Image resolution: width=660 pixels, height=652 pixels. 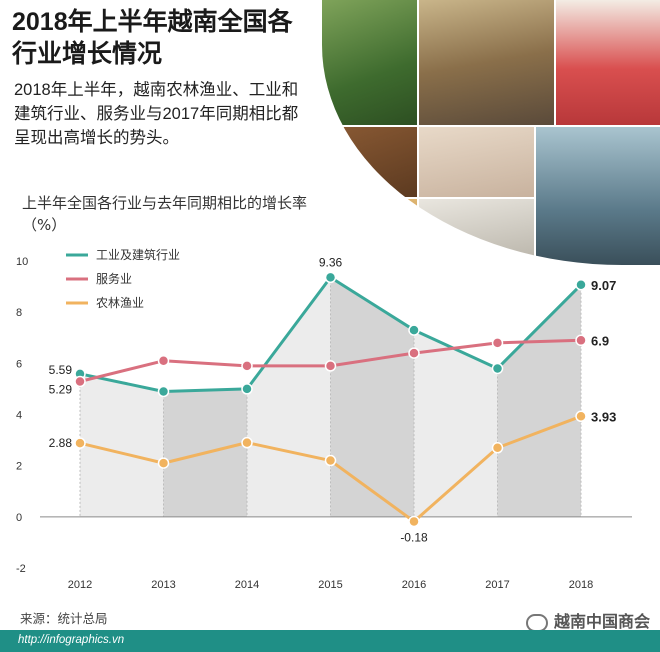 What do you see at coordinates (476, 232) in the screenshot?
I see `rice-photo` at bounding box center [476, 232].